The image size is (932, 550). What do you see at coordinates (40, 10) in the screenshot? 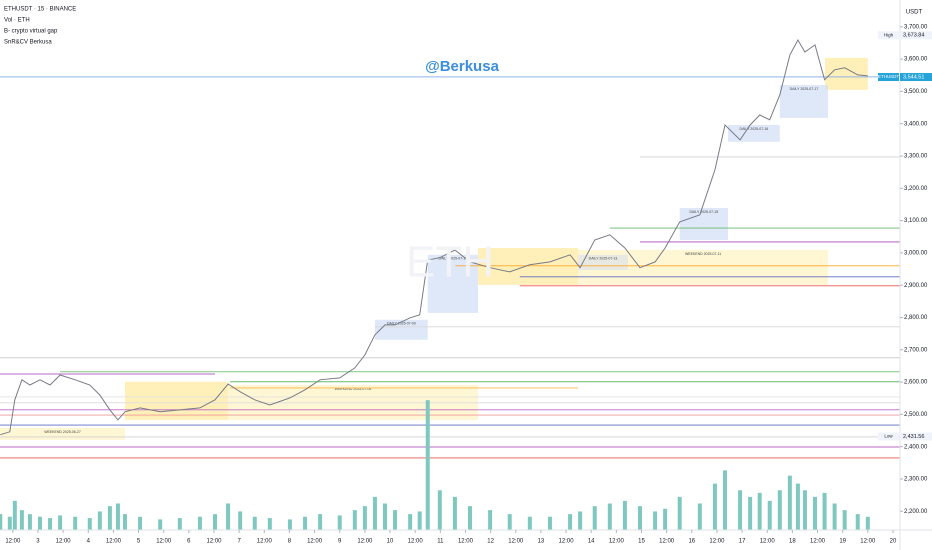
I see `chart-title: ETHUSDT · 15 · BINANCE` at bounding box center [40, 10].